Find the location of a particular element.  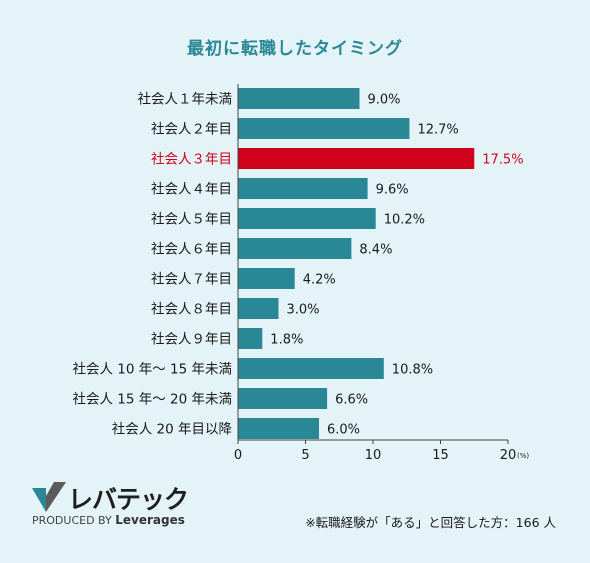

category-label-10: 社会人 15 年〜 20 年未満 is located at coordinates (152, 400).